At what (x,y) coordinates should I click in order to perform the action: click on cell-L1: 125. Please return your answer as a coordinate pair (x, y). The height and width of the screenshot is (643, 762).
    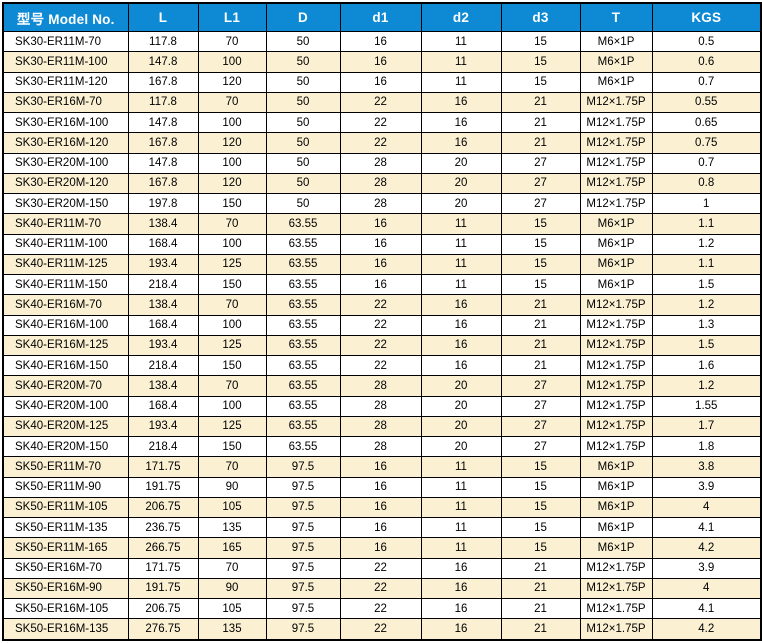
    Looking at the image, I should click on (232, 264).